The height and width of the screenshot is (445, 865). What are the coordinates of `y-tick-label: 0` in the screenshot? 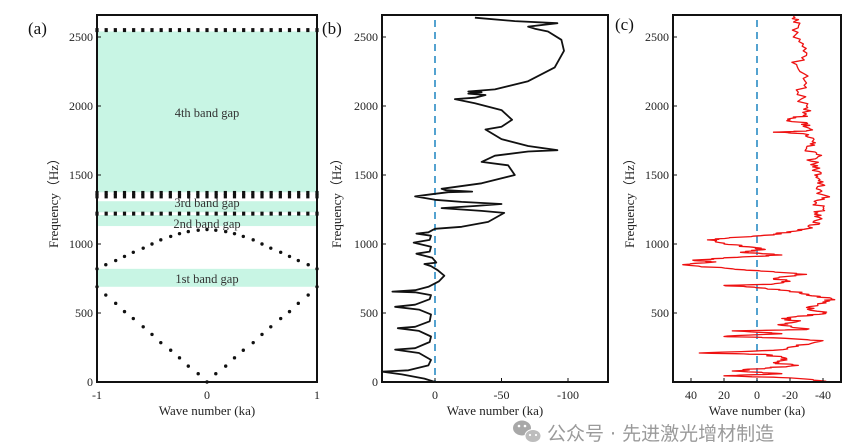 It's located at (375, 382).